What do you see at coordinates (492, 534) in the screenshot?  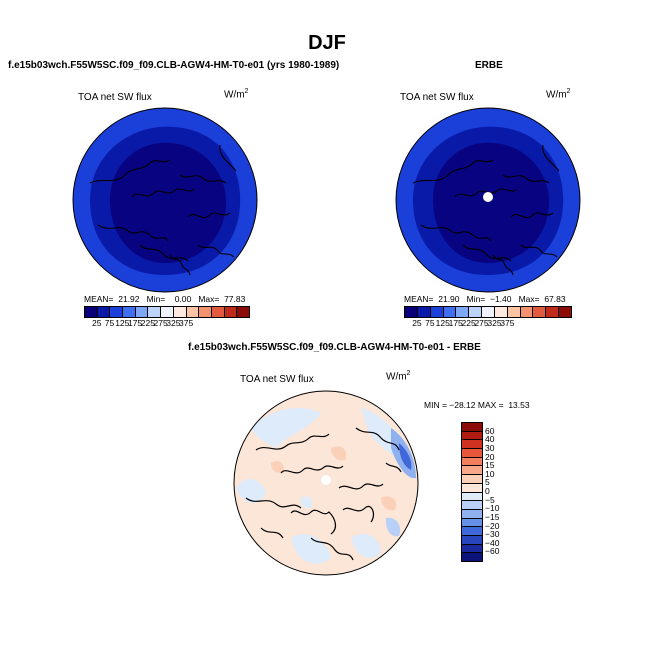 I see `colorbar-label: −30` at bounding box center [492, 534].